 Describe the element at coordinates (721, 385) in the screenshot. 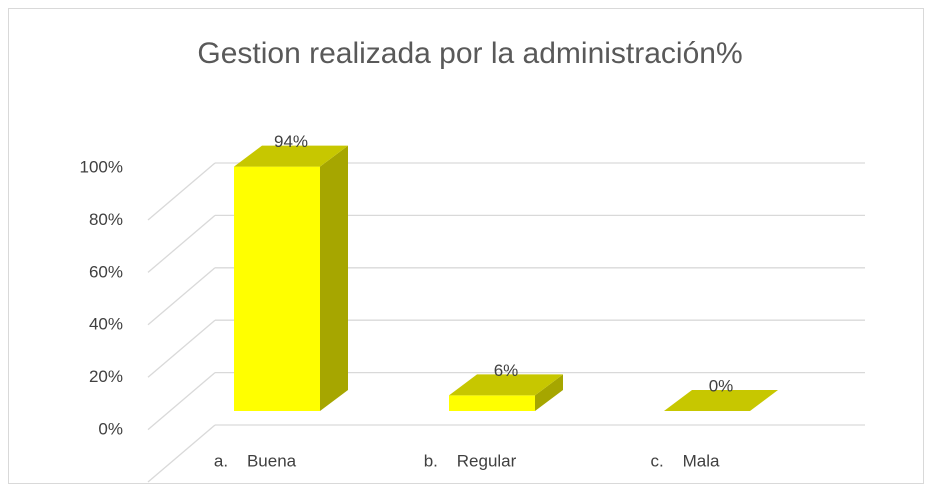

I see `value-label: 0%` at that location.